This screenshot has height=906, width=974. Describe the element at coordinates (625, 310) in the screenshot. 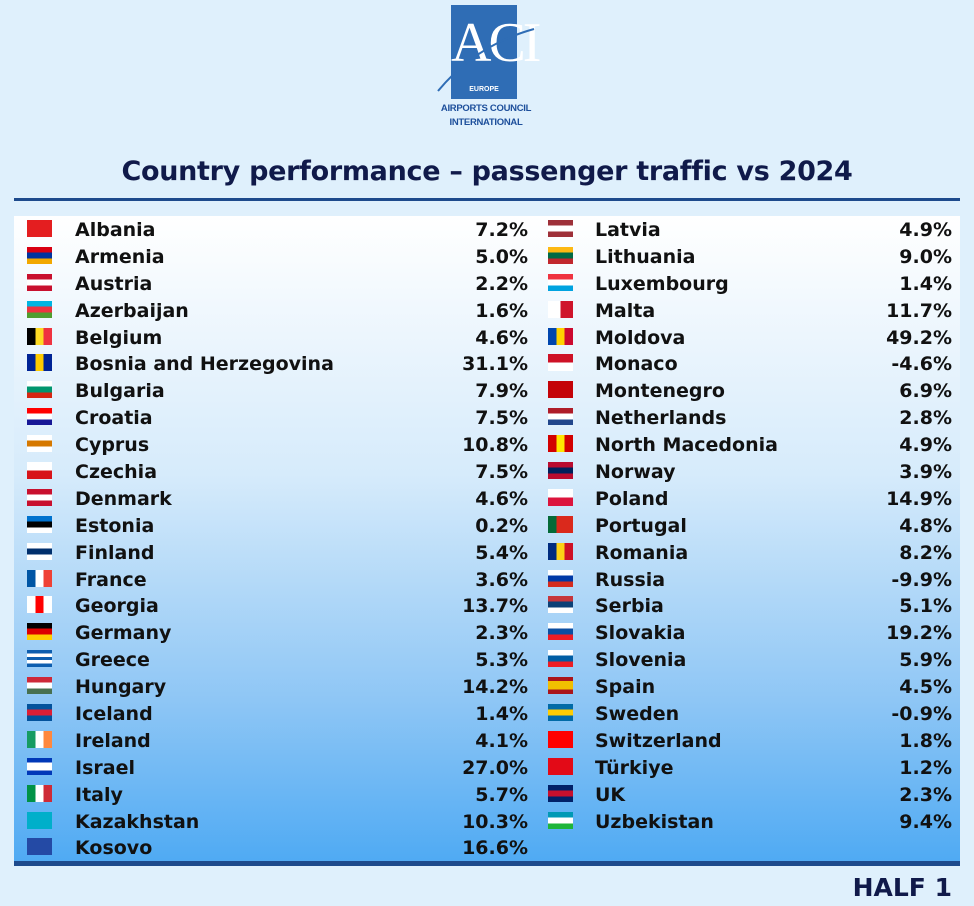

I see `country-name: Malta` at that location.